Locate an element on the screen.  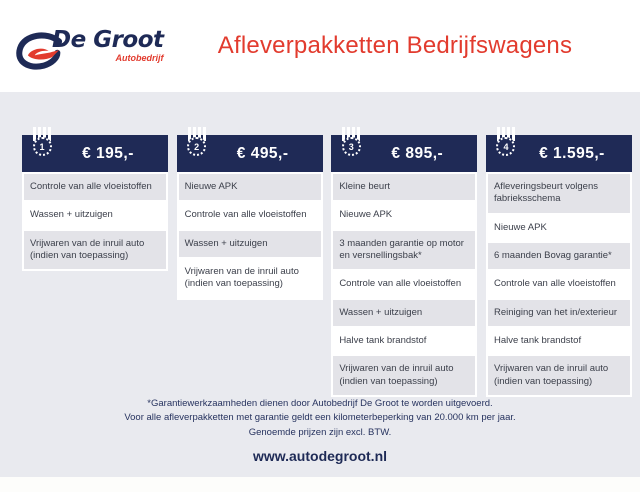
brand-logo: De Groot Autobedrijf is located at coordinates (94, 46).